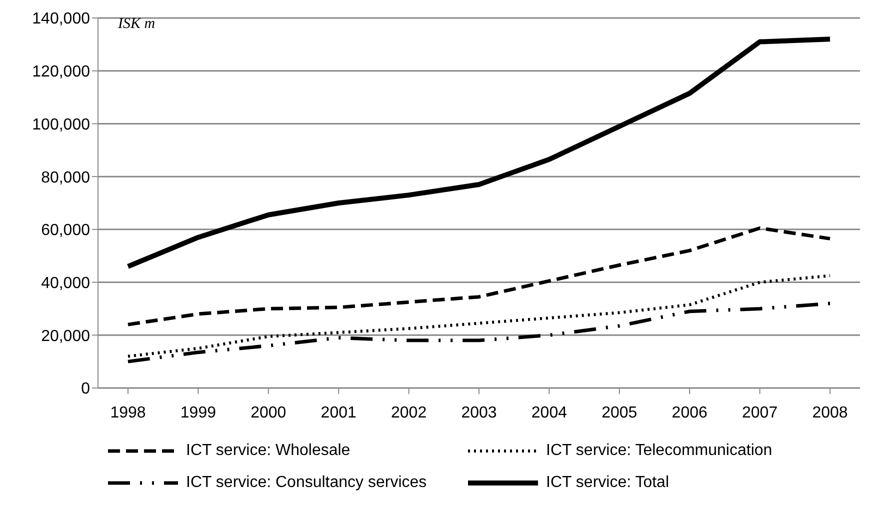 This screenshot has height=530, width=878. Describe the element at coordinates (65, 177) in the screenshot. I see `y-tick-label: 80,000` at that location.